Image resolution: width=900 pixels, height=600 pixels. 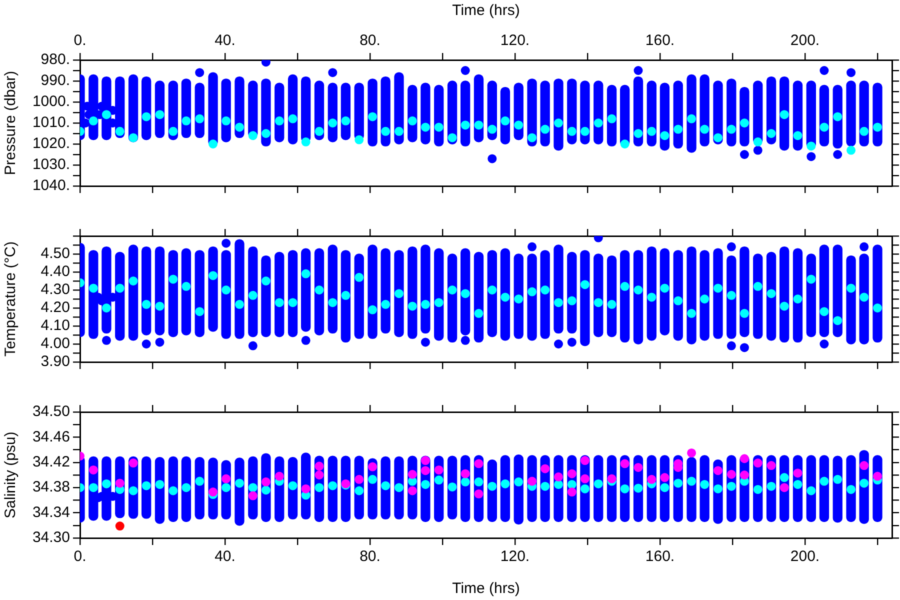 What do you see at coordinates (225, 557) in the screenshot?
I see `x-tick-label: 40.` at bounding box center [225, 557].